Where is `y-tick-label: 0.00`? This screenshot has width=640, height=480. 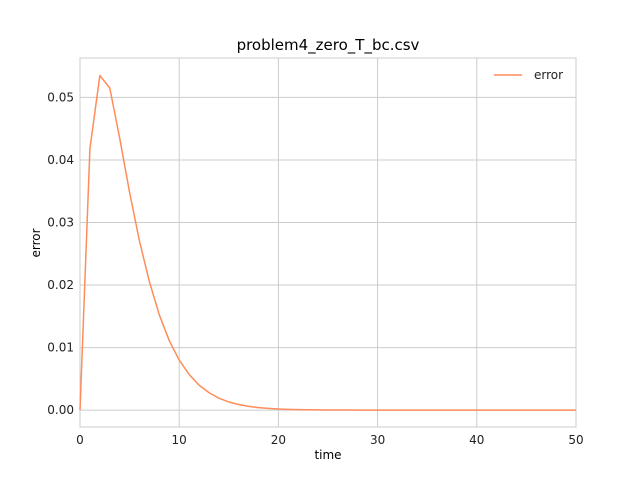
y-tick-label: 0.00 is located at coordinates (60, 410).